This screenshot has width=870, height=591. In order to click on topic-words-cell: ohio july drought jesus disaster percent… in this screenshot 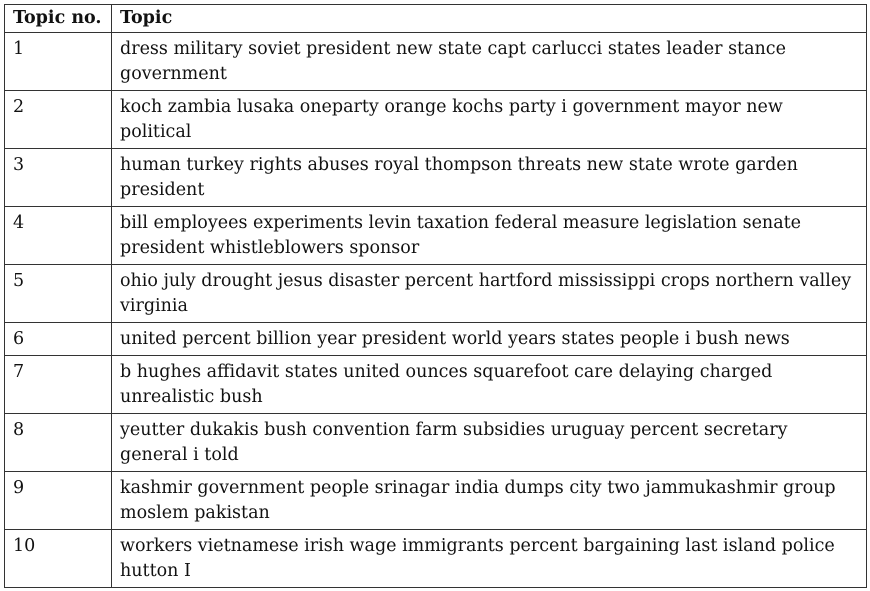, I will do `click(489, 293)`.